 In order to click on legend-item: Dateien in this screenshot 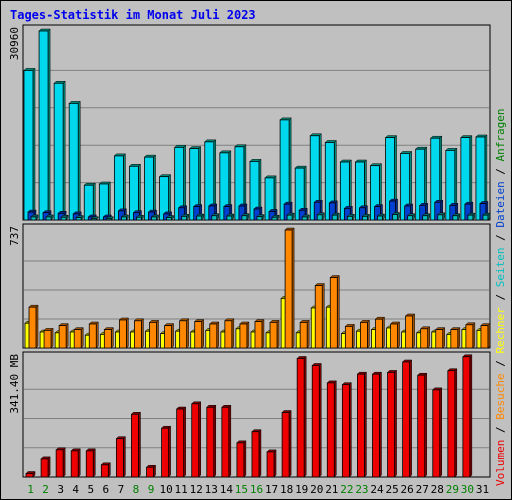, I will do `click(500, 204)`.